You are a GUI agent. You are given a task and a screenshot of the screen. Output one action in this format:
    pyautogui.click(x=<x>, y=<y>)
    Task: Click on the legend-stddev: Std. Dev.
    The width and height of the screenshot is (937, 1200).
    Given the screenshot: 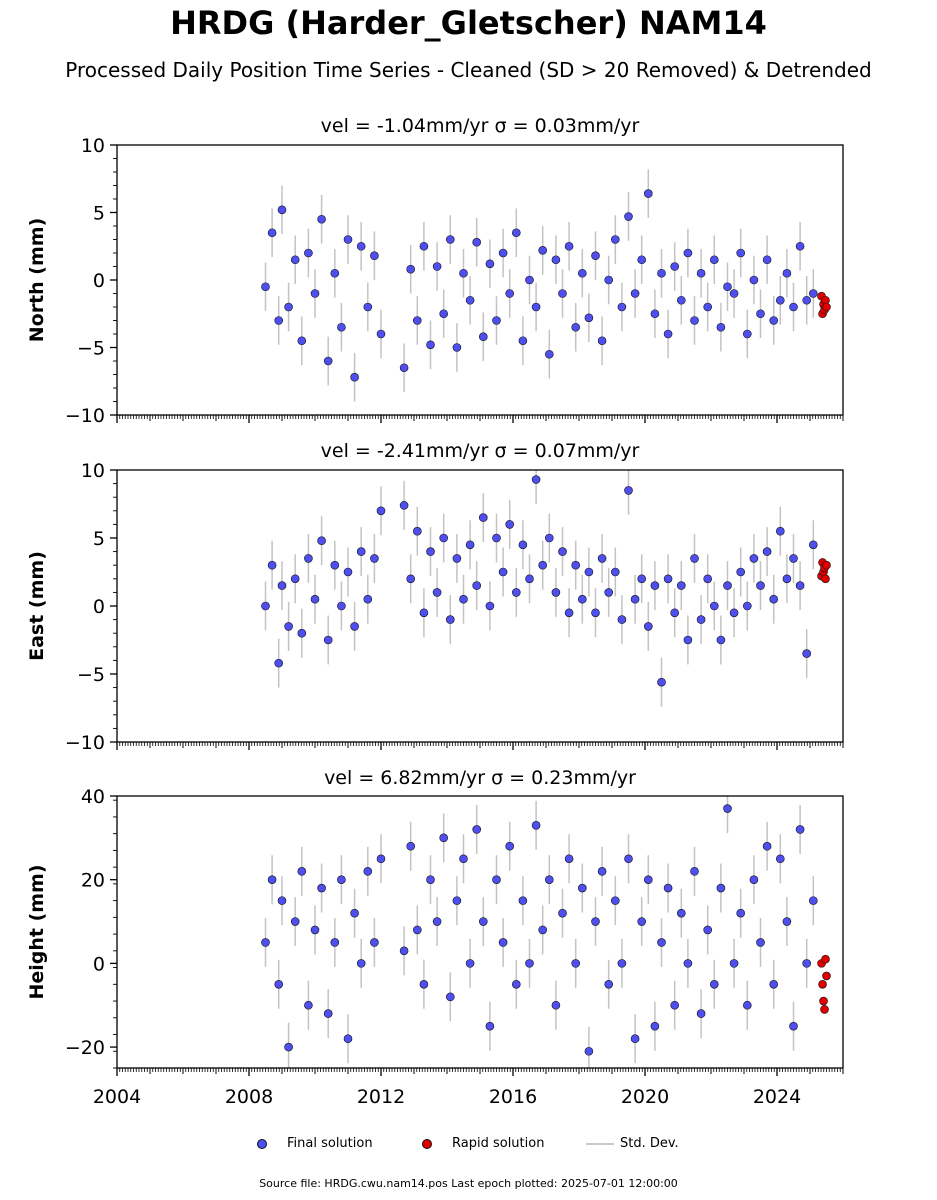 What is the action you would take?
    pyautogui.click(x=632, y=1143)
    